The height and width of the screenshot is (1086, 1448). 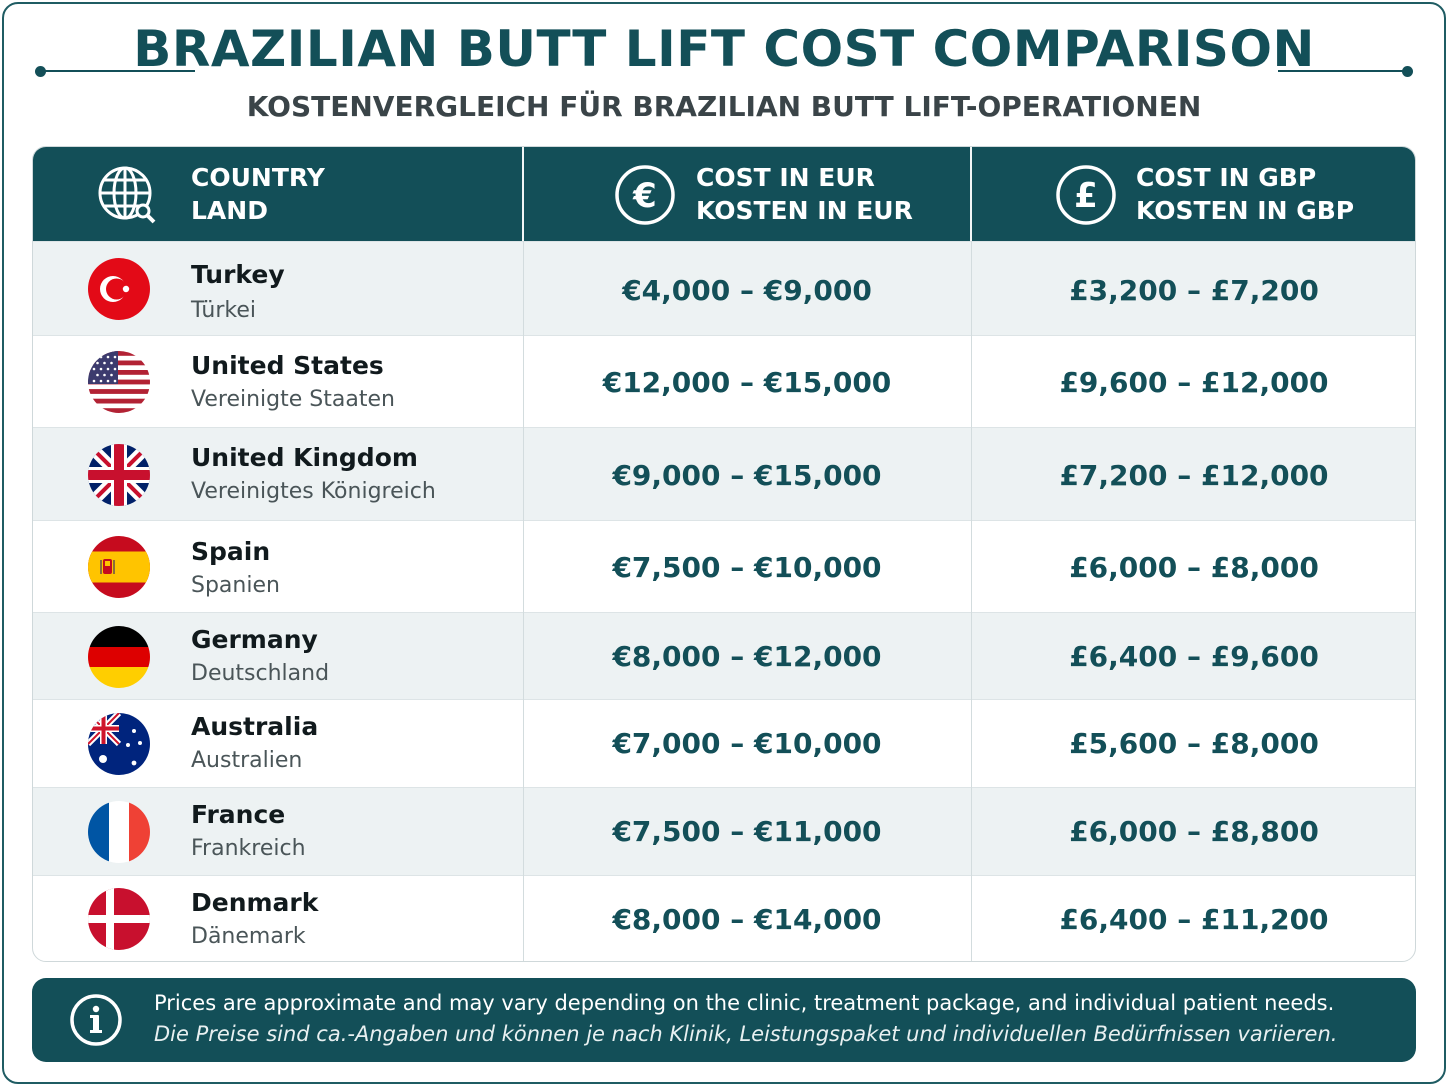 I want to click on turkey-flag-icon, so click(x=119, y=289).